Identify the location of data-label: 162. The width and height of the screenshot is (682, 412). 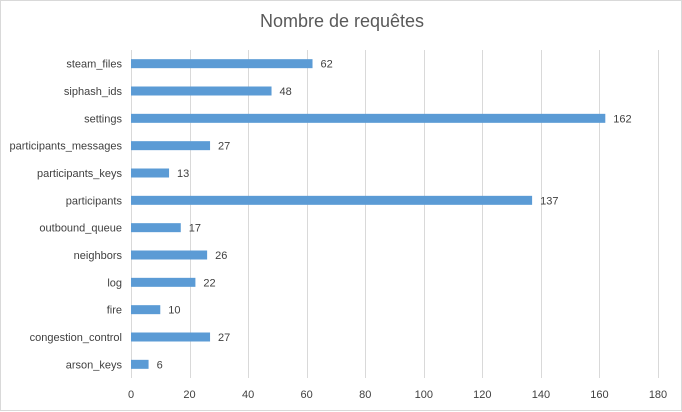
(622, 119).